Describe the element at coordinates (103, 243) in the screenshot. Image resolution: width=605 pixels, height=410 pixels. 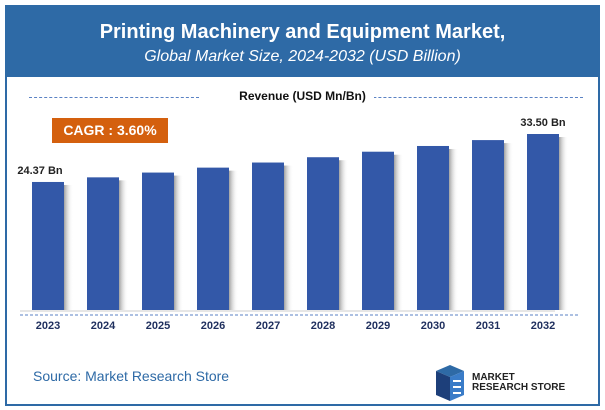
I see `bar-2024` at that location.